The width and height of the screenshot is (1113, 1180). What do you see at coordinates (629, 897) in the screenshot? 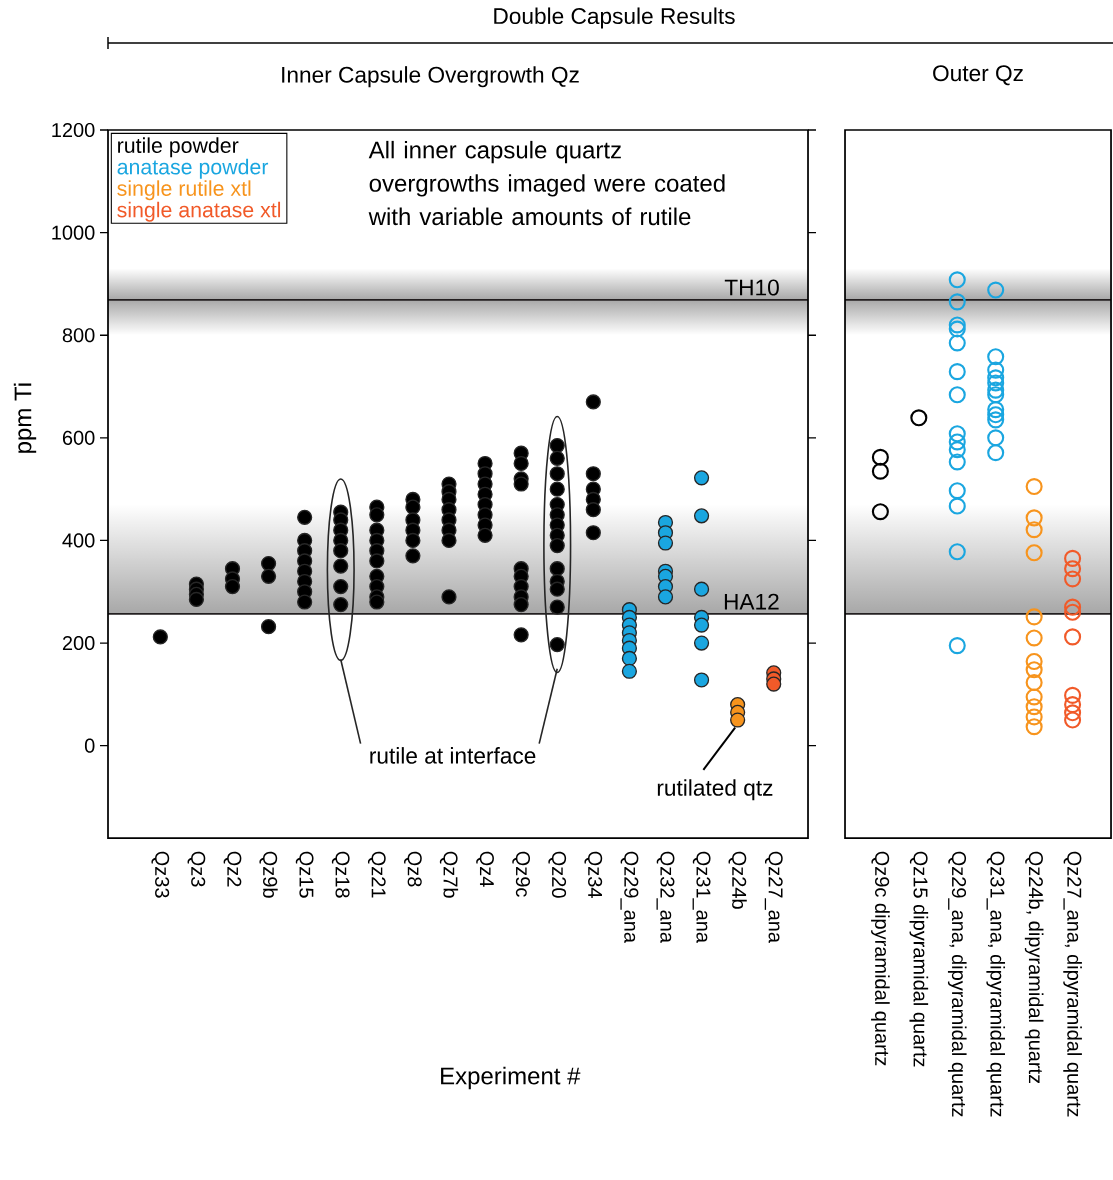
I see `x-tick-label: Qz29_ana` at bounding box center [629, 897].